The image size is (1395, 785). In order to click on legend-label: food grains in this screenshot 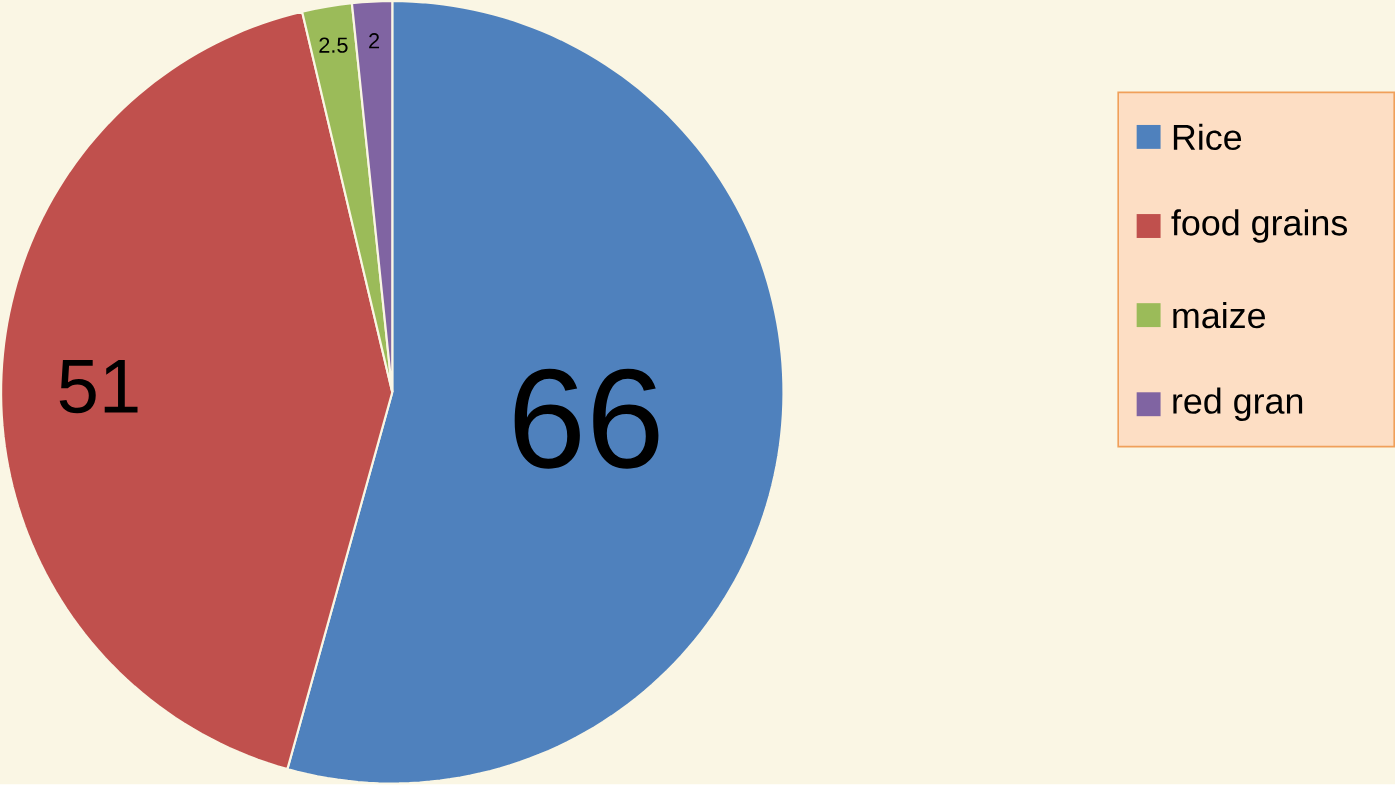, I will do `click(1259, 226)`.